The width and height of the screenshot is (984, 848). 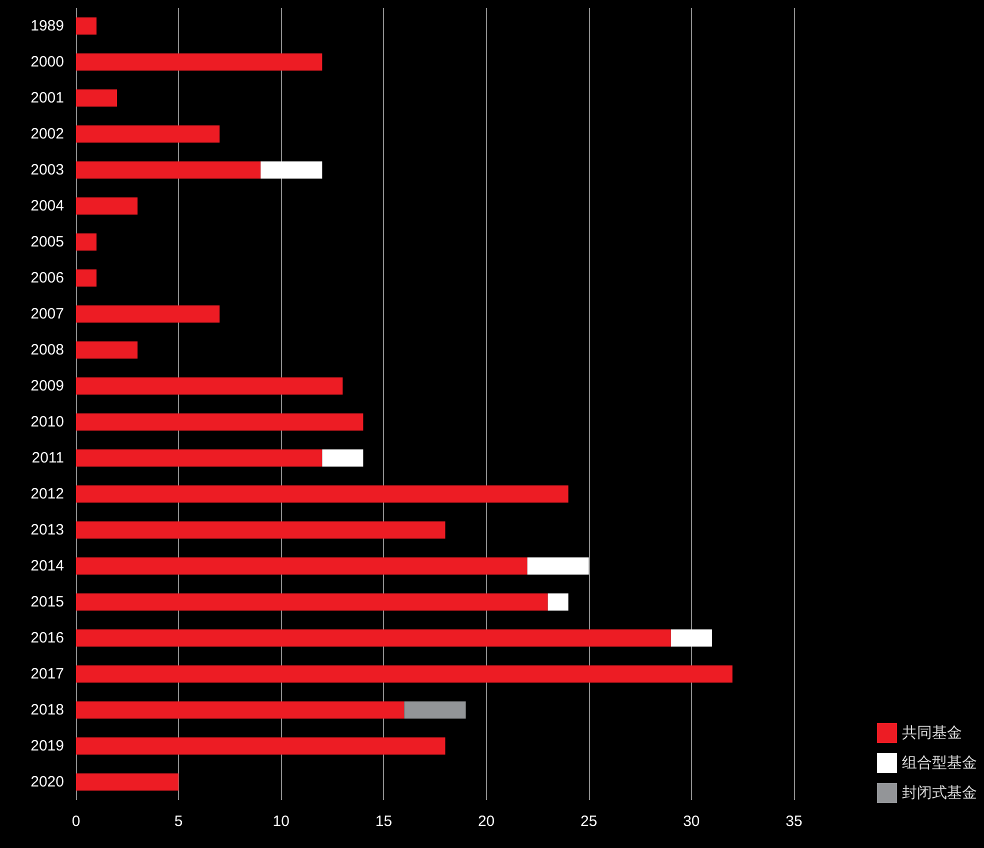 I want to click on y-tick-label: 1989, so click(x=47, y=26).